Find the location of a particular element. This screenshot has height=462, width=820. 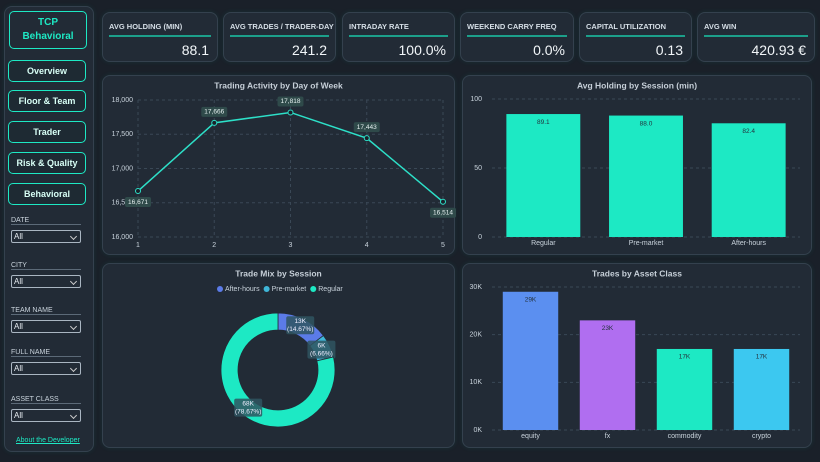

chart-title: Avg Holding by Session (min) is located at coordinates (637, 85).